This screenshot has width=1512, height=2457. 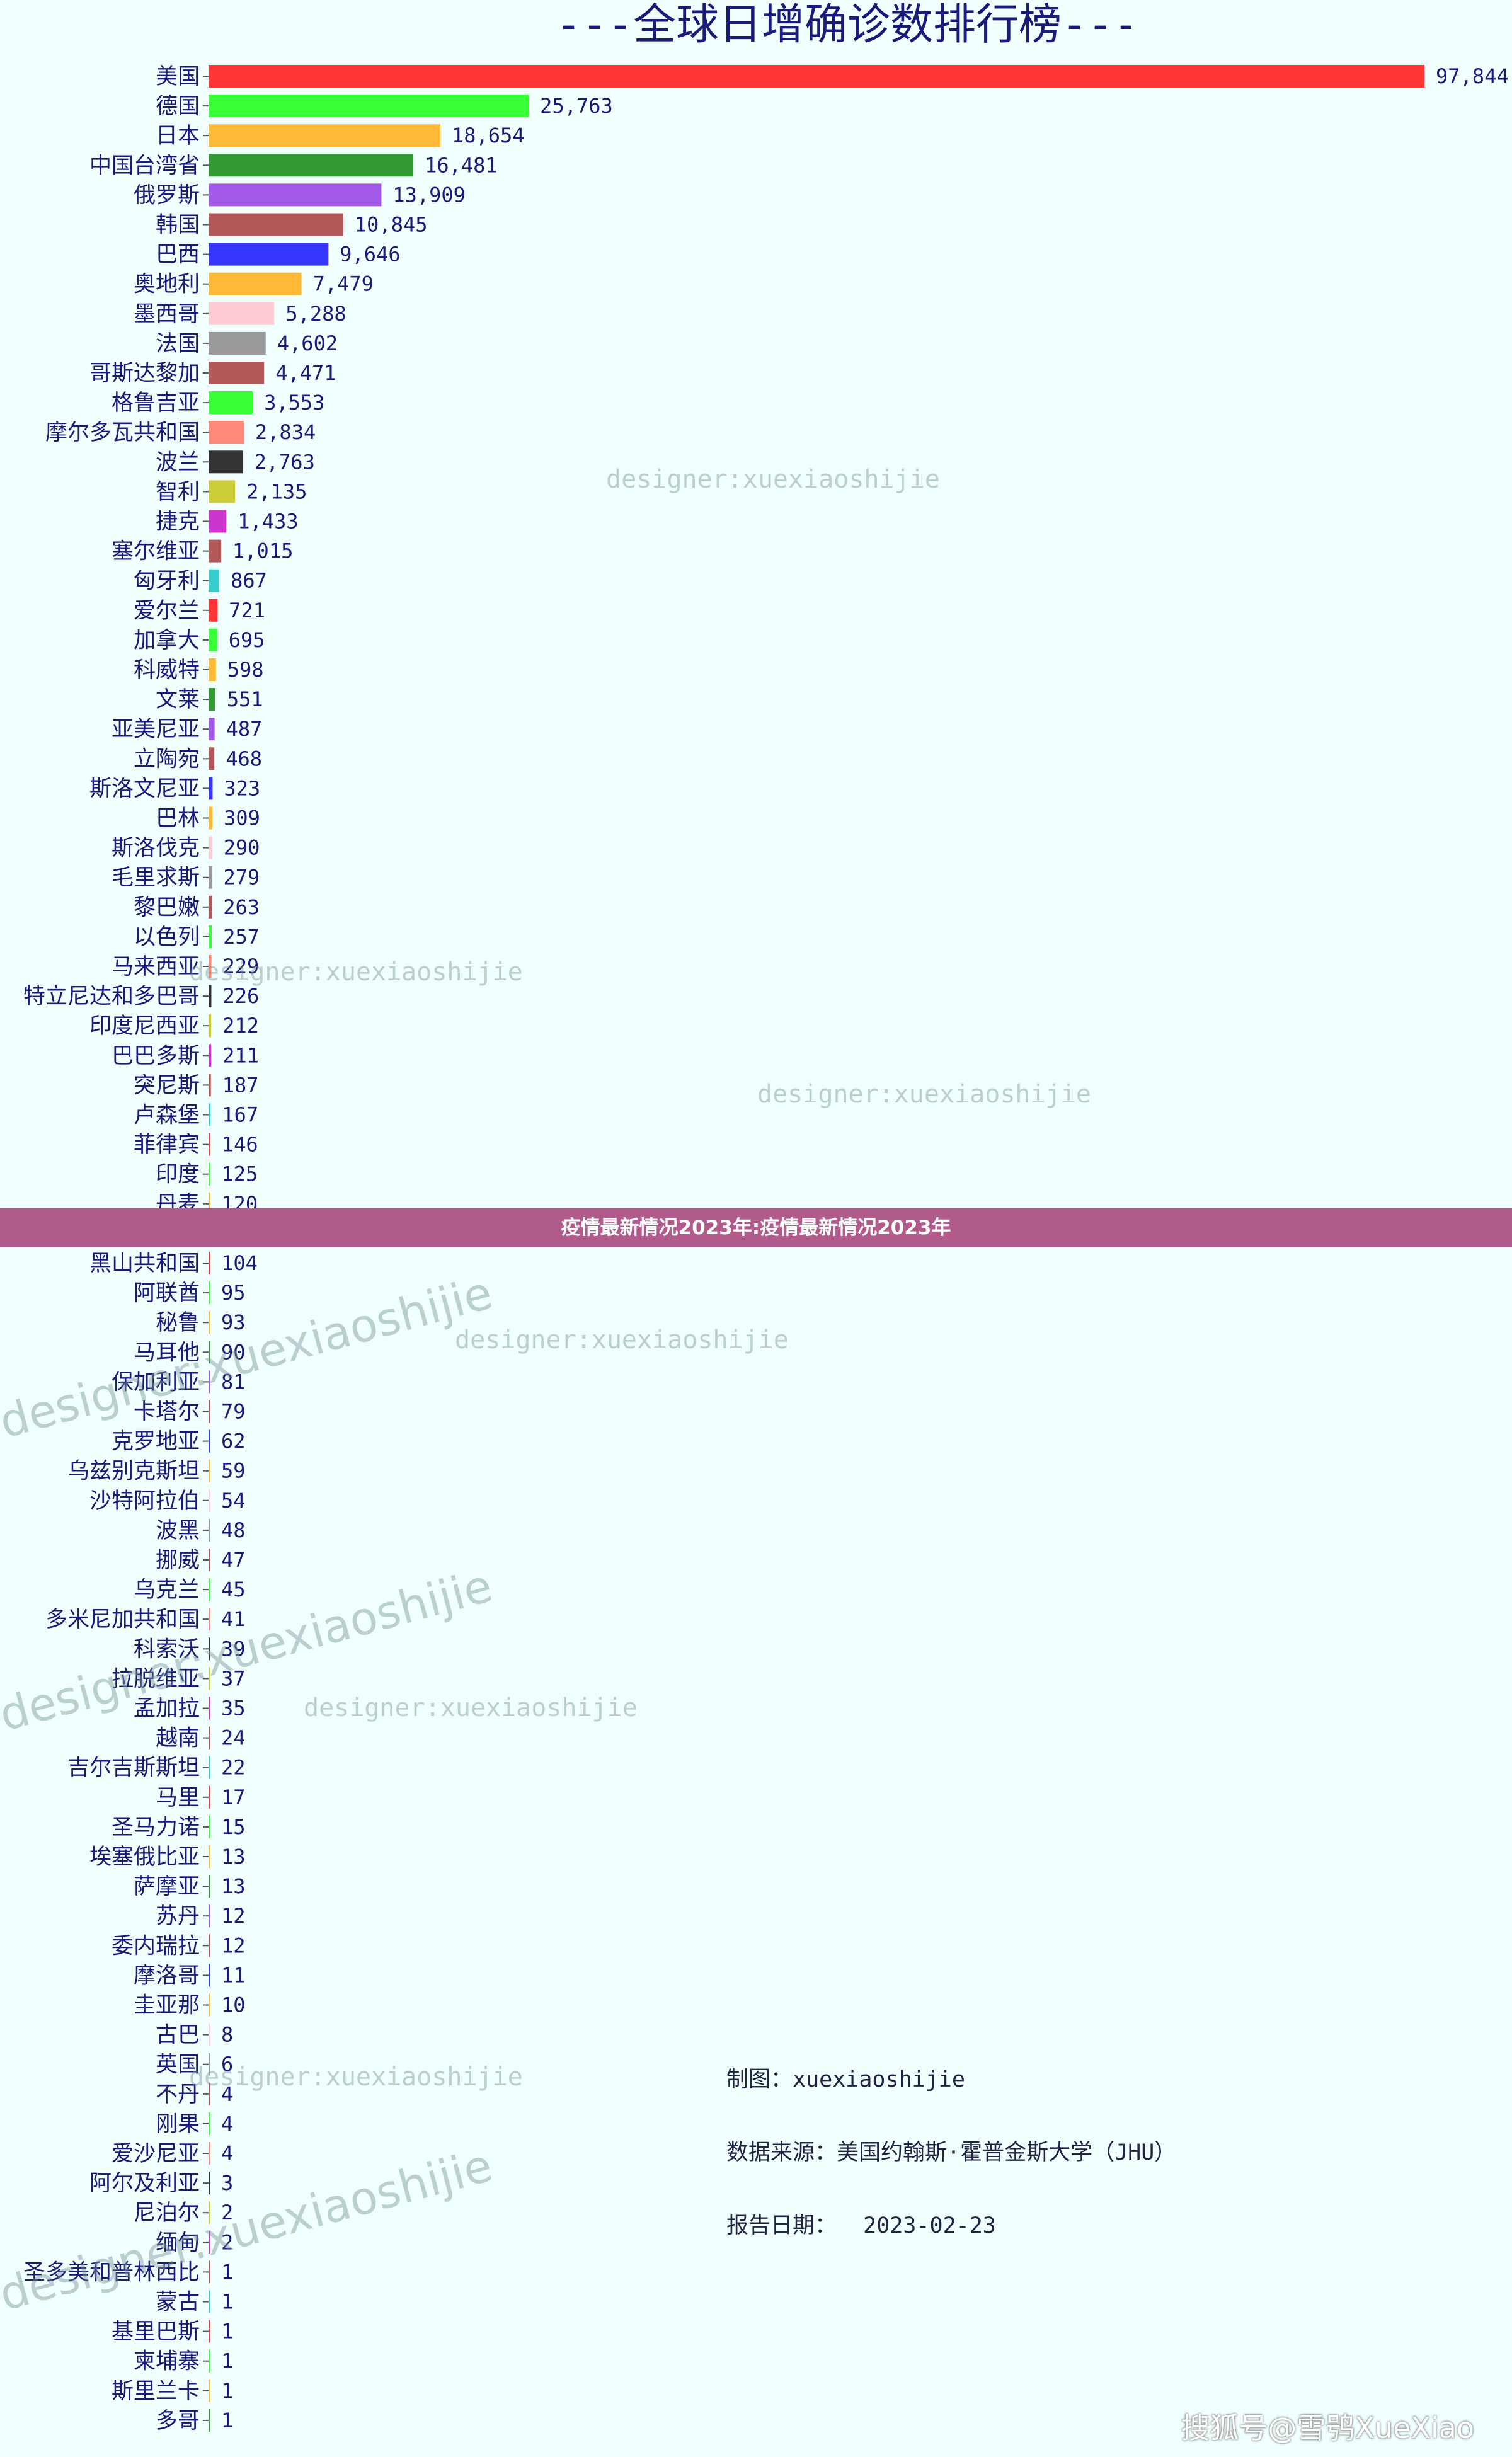 What do you see at coordinates (167, 195) in the screenshot?
I see `category-label: 俄罗斯` at bounding box center [167, 195].